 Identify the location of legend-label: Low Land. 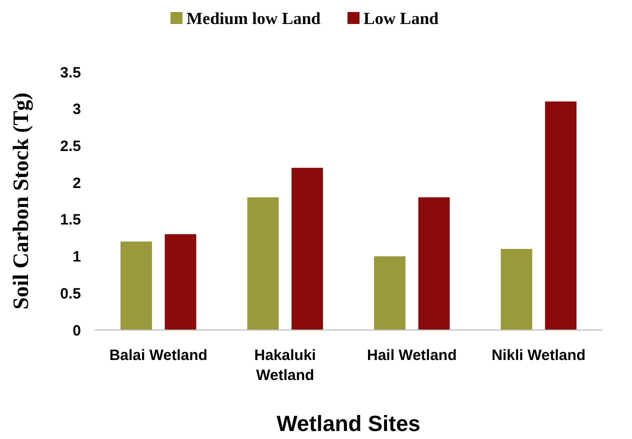
(402, 18).